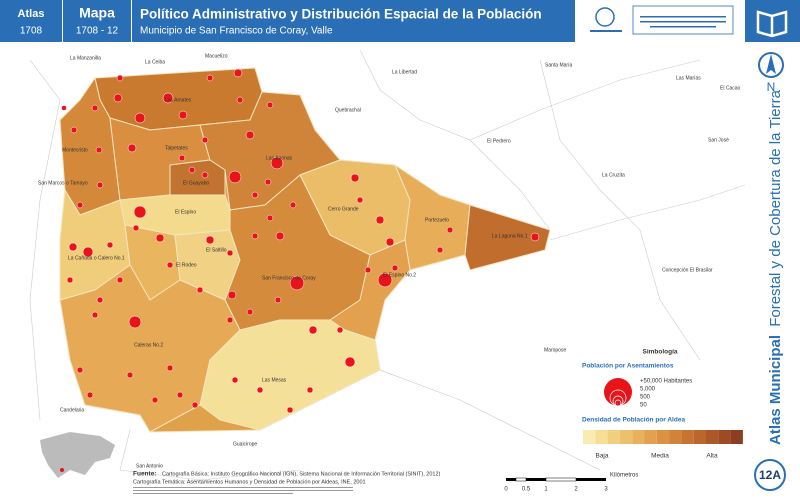 The width and height of the screenshot is (800, 500). Describe the element at coordinates (666, 382) in the screenshot. I see `population-class-label: +50,000 Habitantes` at that location.